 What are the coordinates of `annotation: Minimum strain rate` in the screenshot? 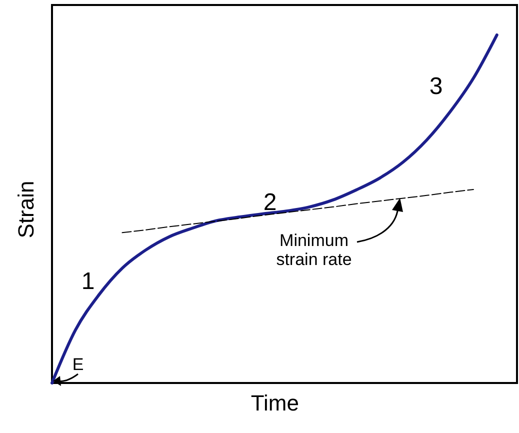 It's located at (314, 250).